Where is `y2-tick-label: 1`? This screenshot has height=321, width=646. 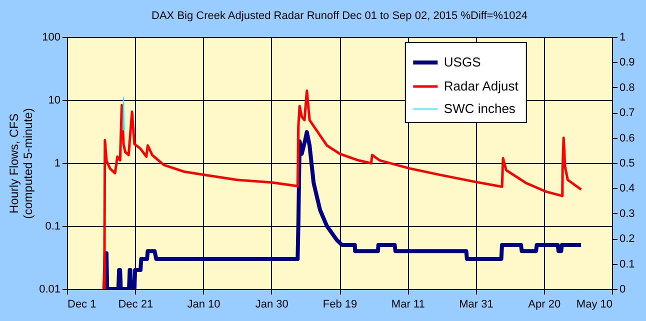
y2-tick-label: 1 is located at coordinates (623, 38).